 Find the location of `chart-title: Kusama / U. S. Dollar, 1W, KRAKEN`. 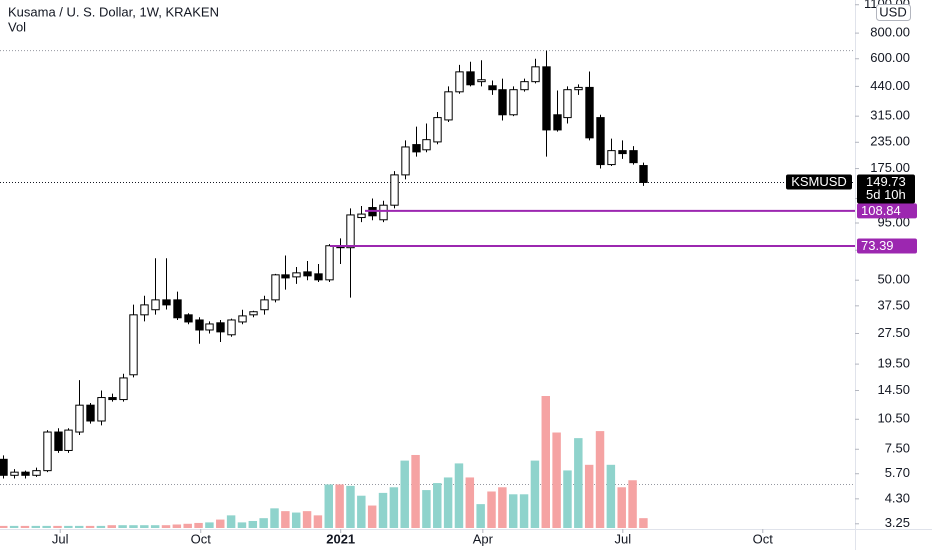

chart-title: Kusama / U. S. Dollar, 1W, KRAKEN is located at coordinates (113, 11).